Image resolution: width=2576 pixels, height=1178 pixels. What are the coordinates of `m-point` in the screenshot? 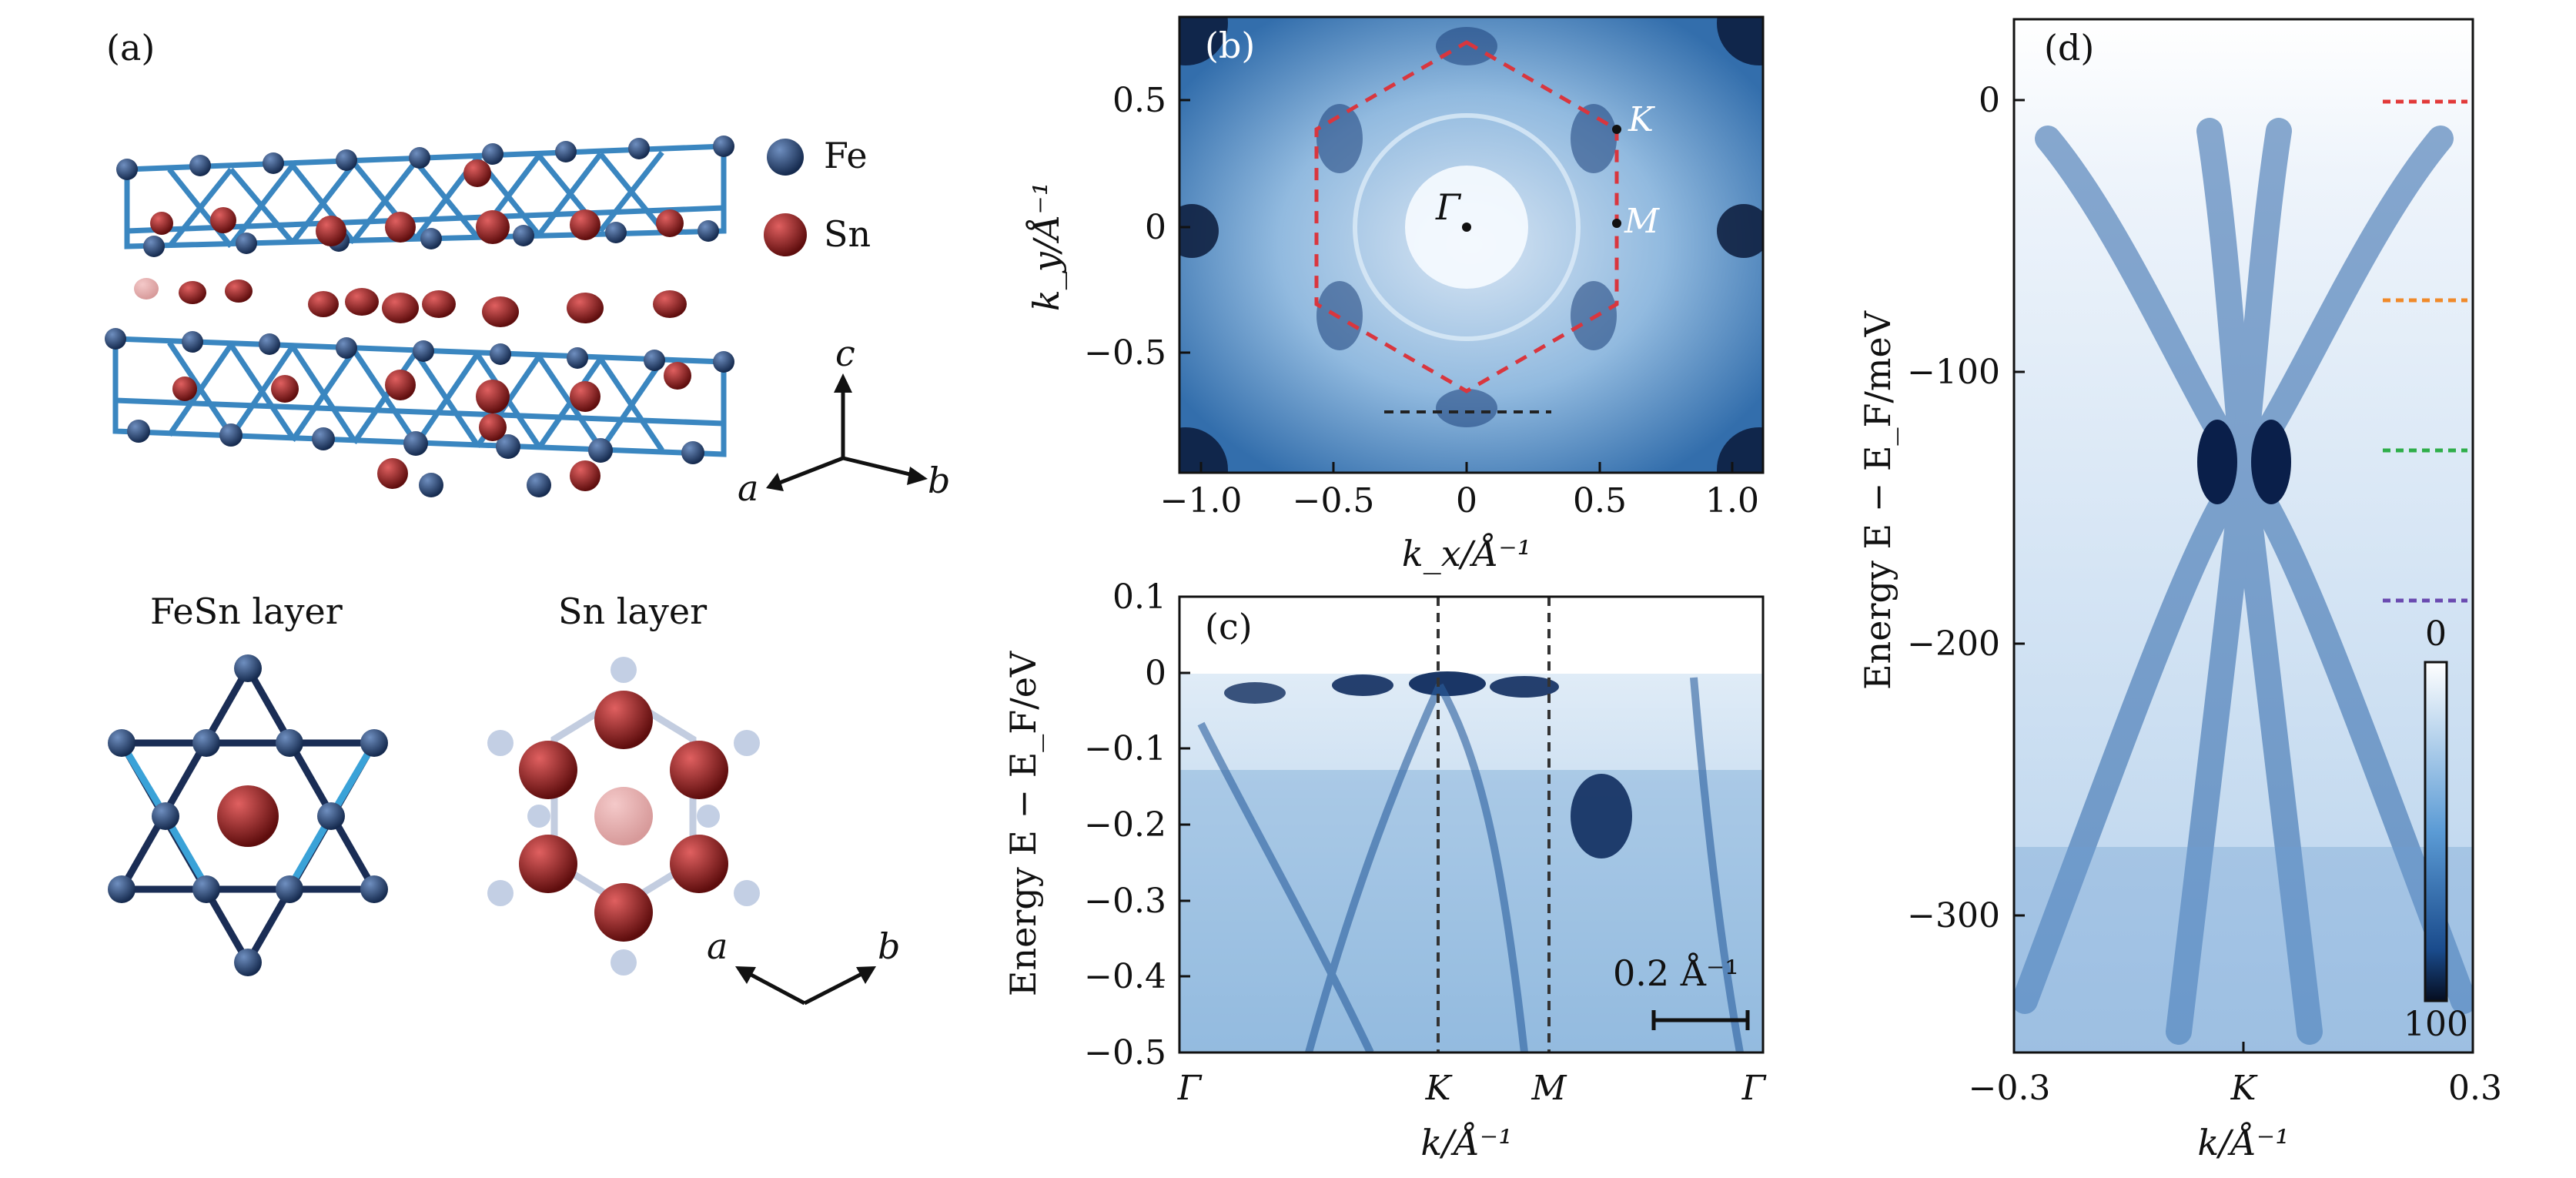 It's located at (1617, 224).